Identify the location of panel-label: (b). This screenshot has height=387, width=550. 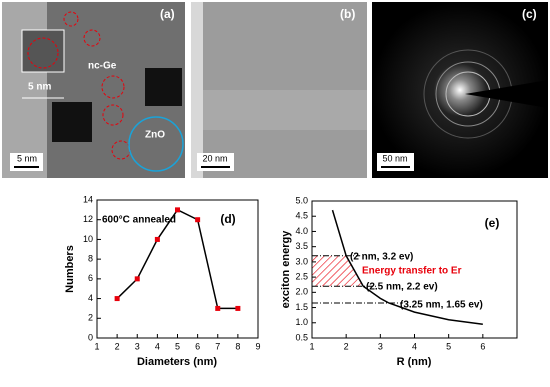
(347, 14).